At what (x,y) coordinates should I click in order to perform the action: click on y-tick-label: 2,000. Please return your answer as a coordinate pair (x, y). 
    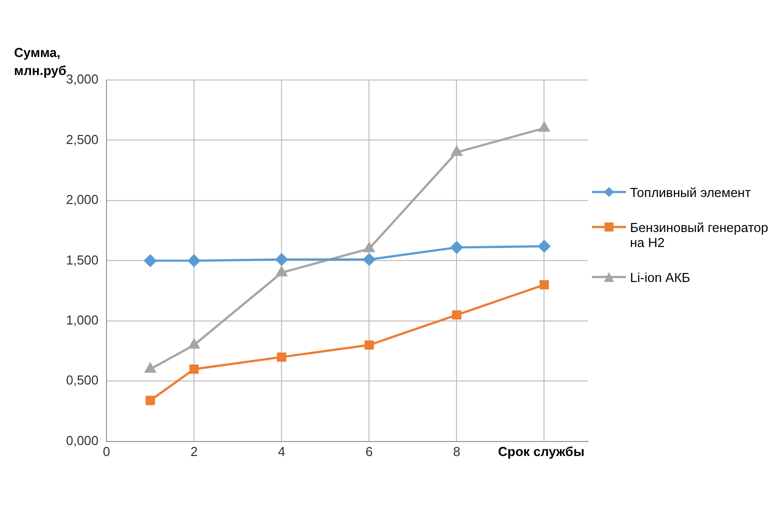
    Looking at the image, I should click on (82, 200).